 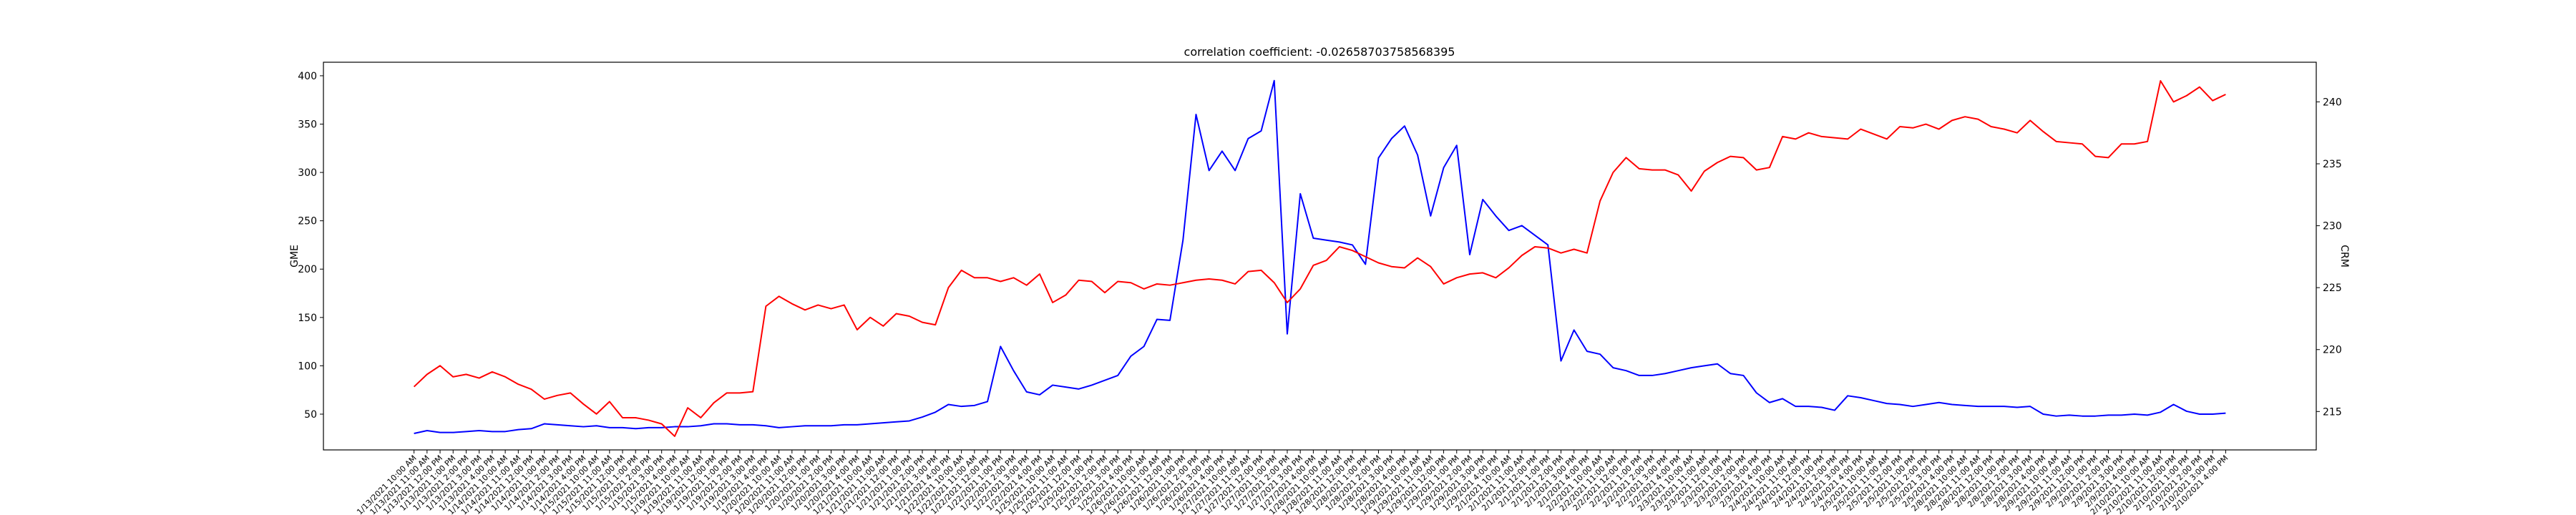 I want to click on y2-axis-label: CRM, so click(x=2344, y=256).